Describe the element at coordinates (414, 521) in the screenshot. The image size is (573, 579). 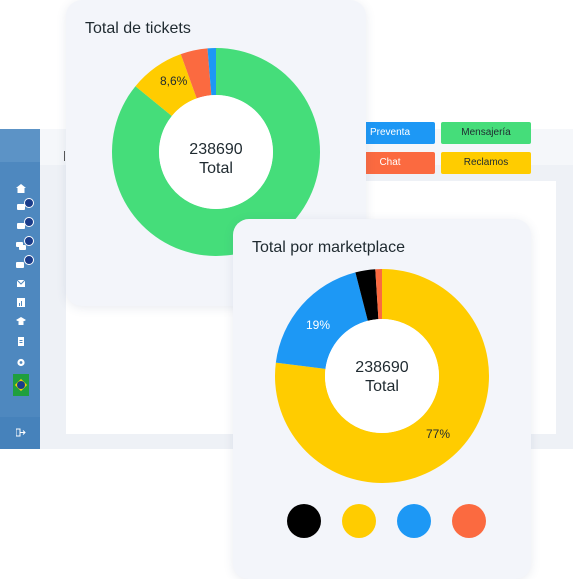
I see `marketplace-swatch-blue` at that location.